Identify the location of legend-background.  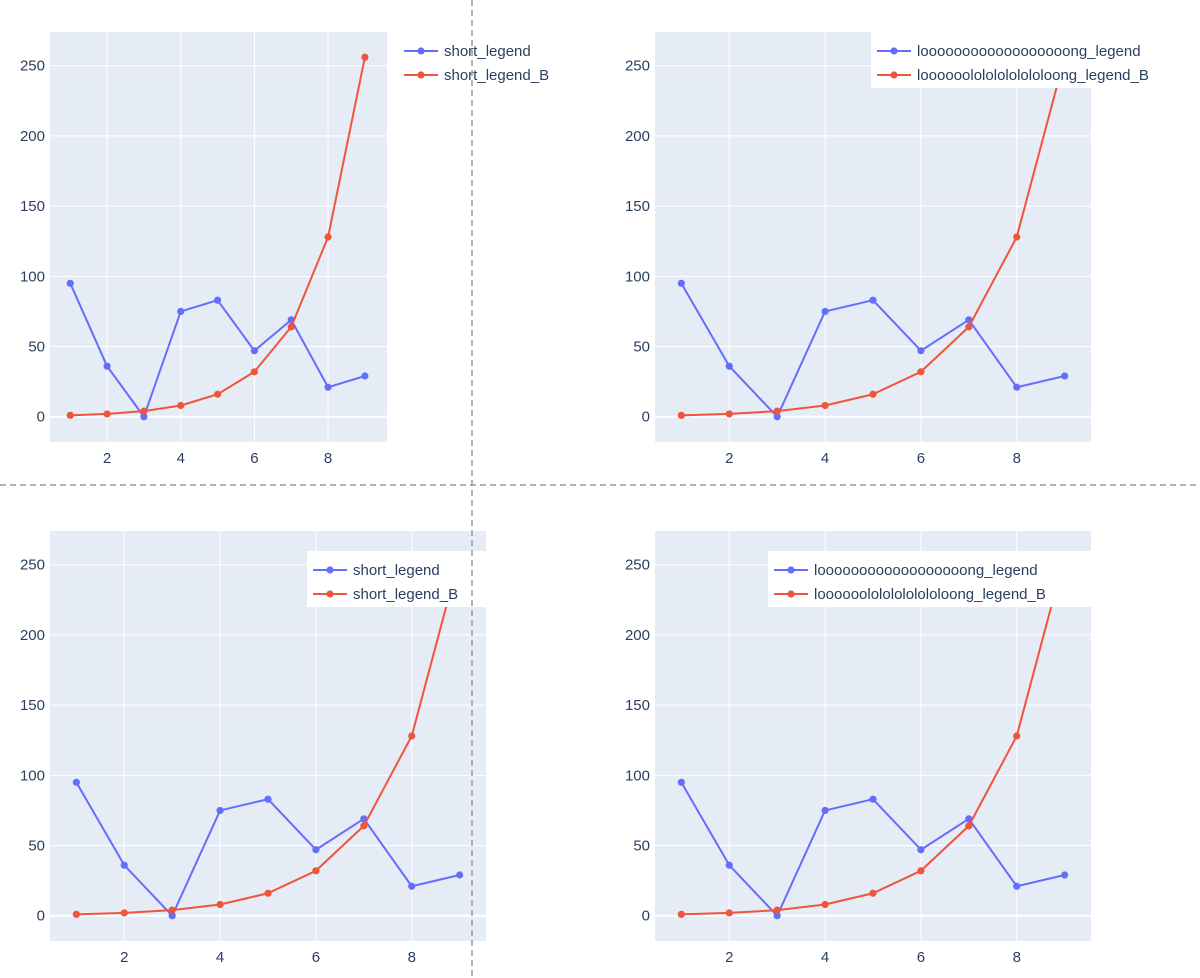
(929, 579).